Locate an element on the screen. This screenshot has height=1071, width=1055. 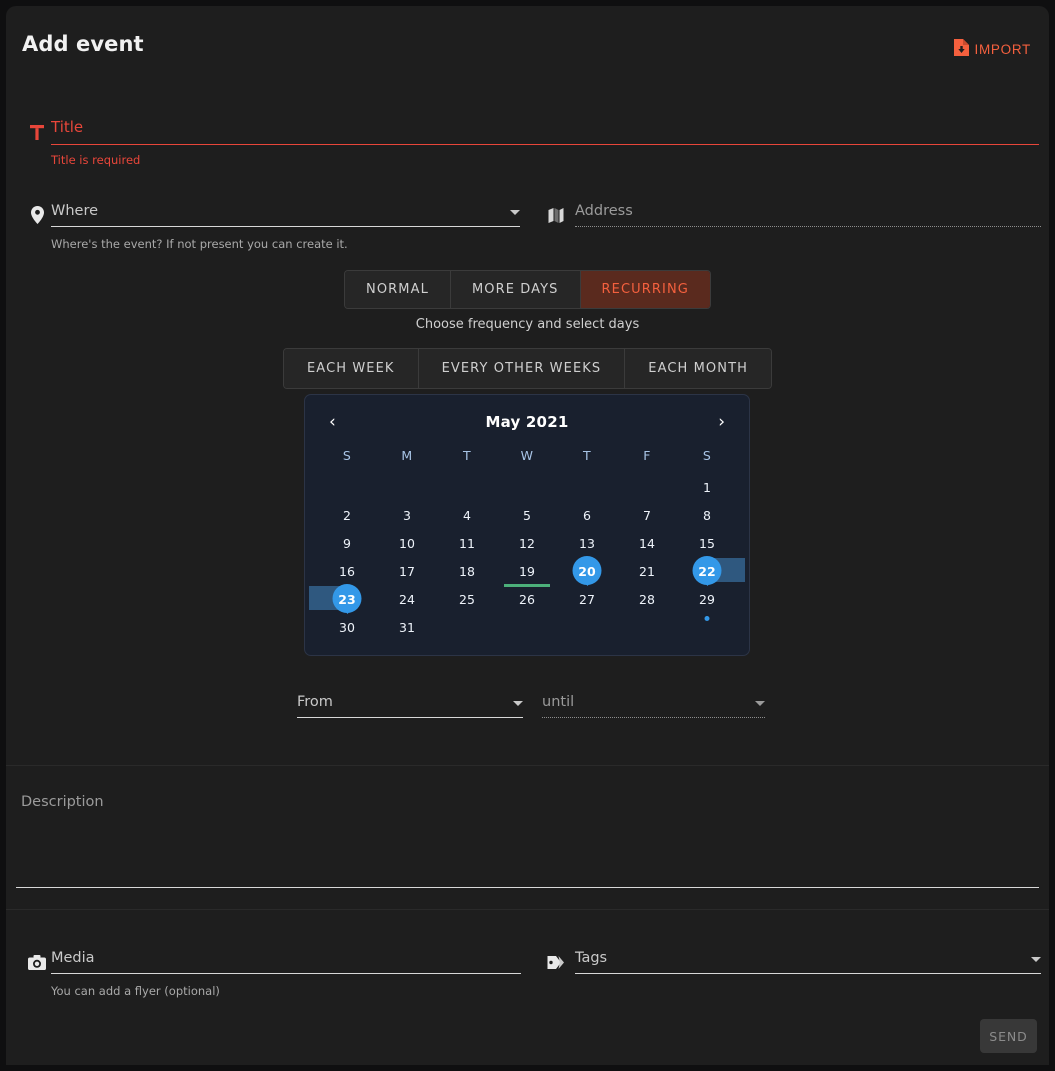
calendar-day-number: 10 is located at coordinates (407, 543).